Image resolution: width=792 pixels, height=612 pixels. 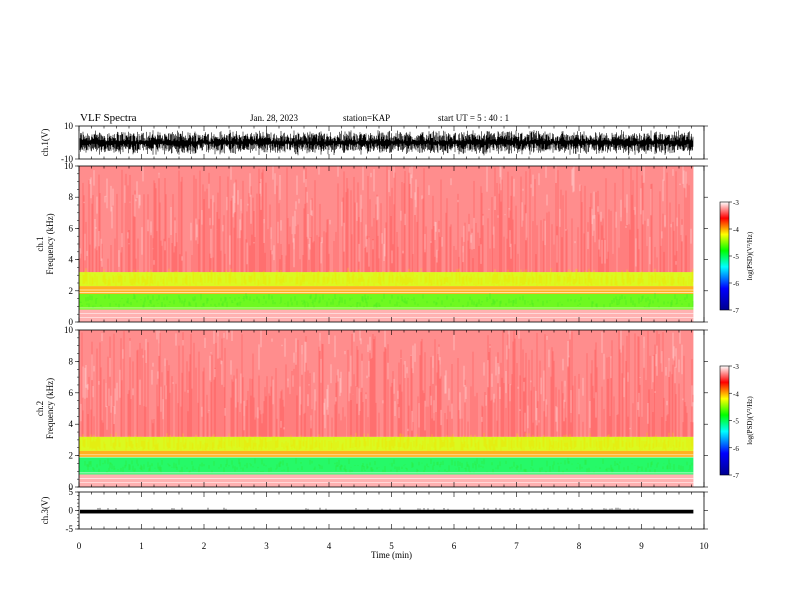 What do you see at coordinates (736, 230) in the screenshot?
I see `ch1-spectrogram-colorbar-tick-label: -4` at bounding box center [736, 230].